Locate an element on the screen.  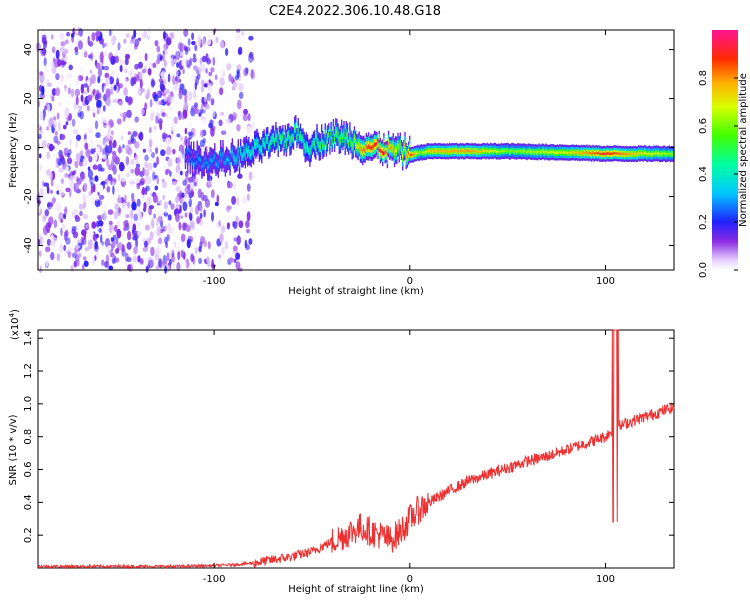
y-tick-label: 20 is located at coordinates (28, 98).